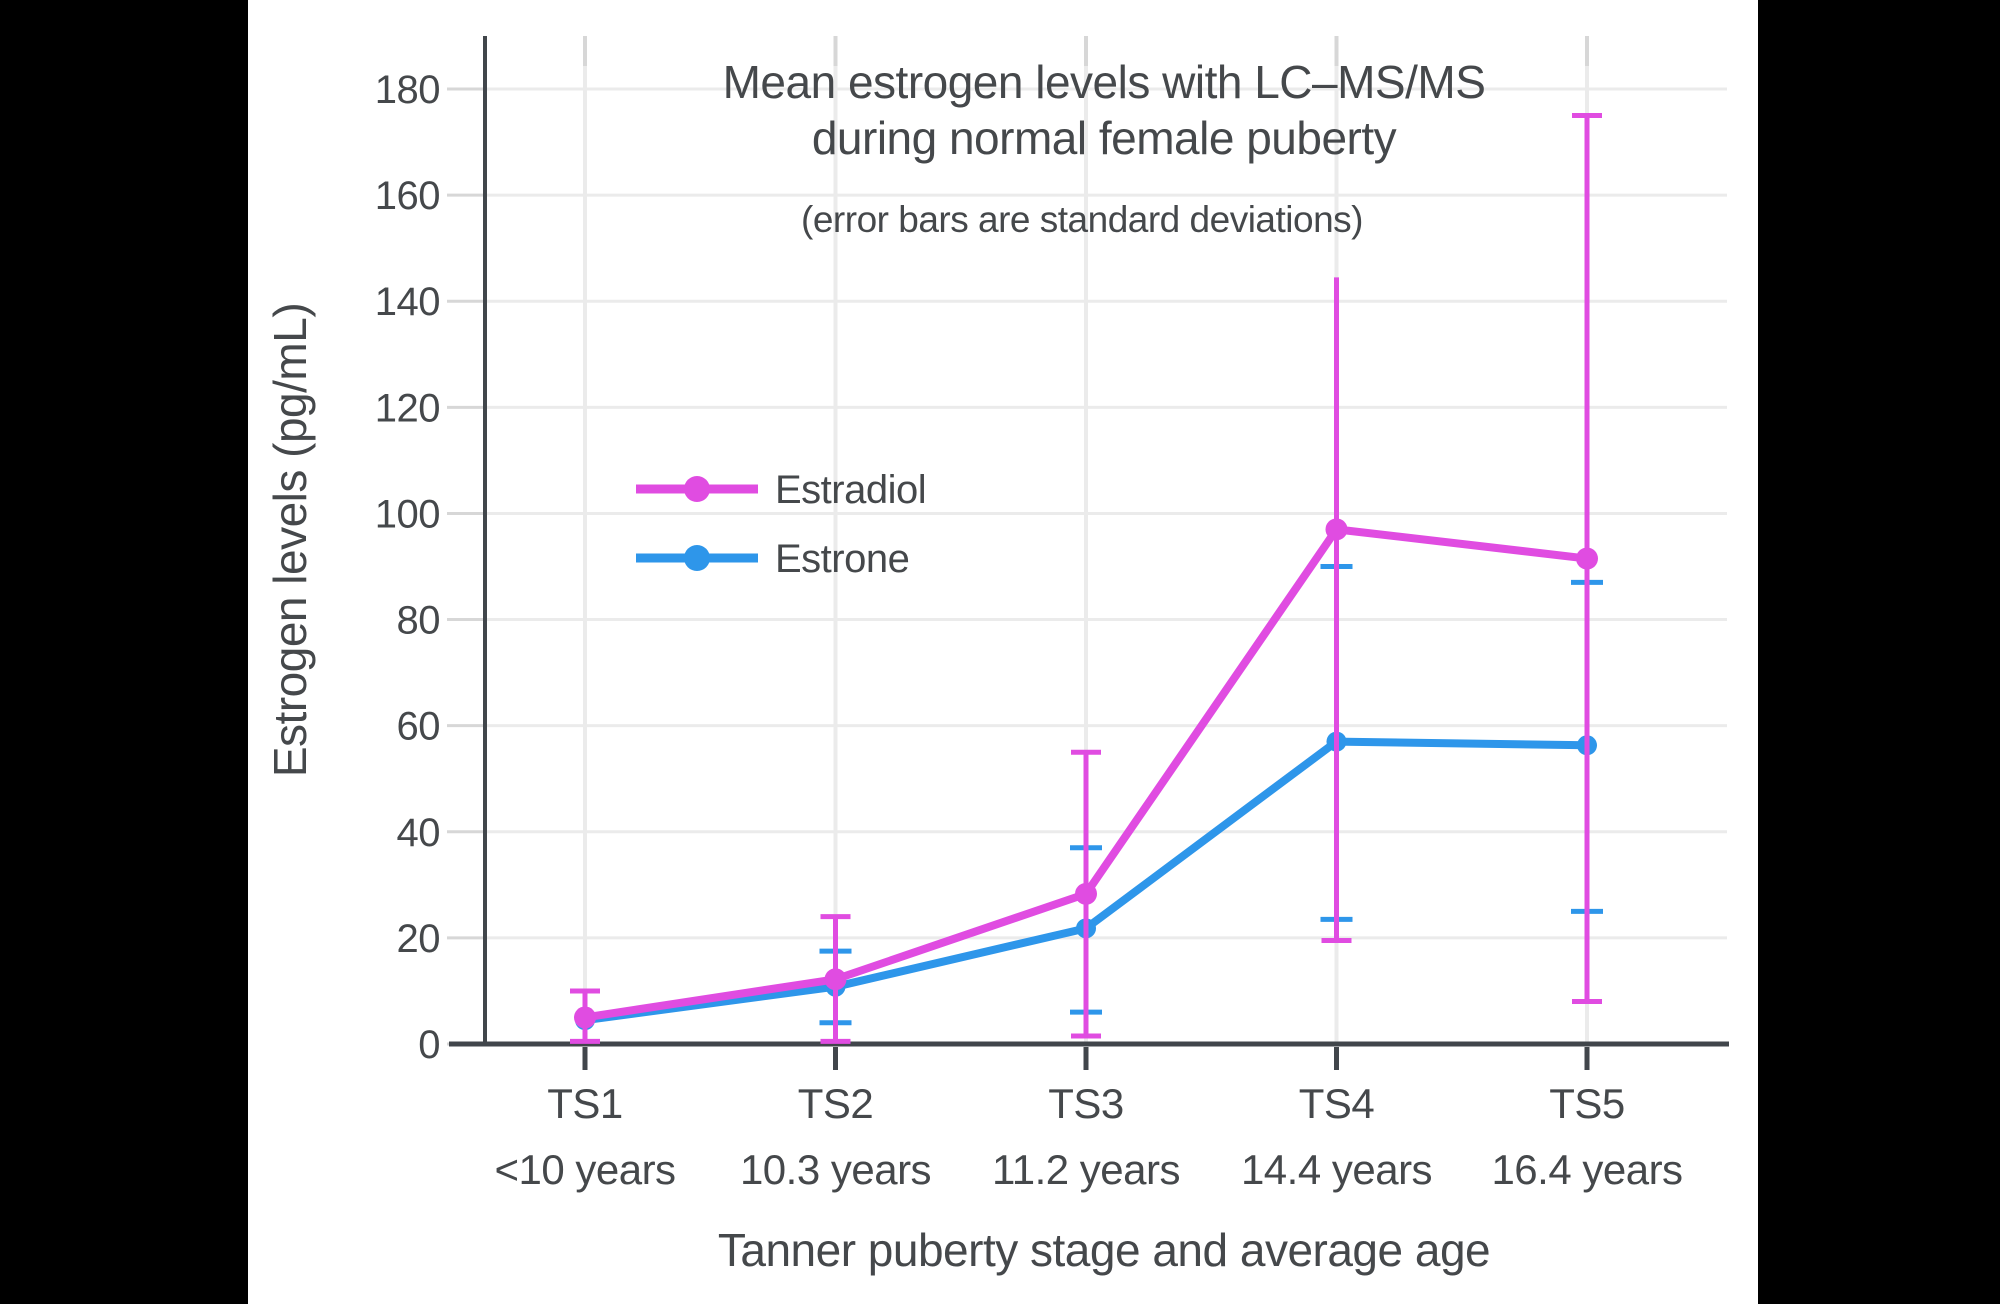 This screenshot has height=1304, width=2000. I want to click on y-tick-label: 40, so click(419, 833).